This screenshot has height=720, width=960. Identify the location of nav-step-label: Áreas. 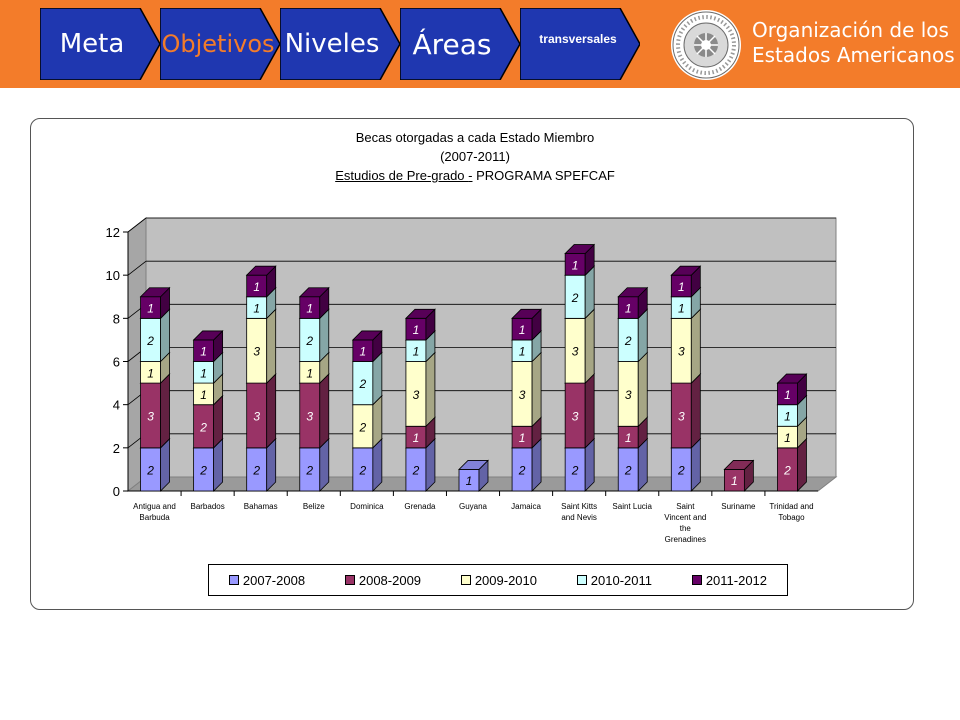
(452, 44).